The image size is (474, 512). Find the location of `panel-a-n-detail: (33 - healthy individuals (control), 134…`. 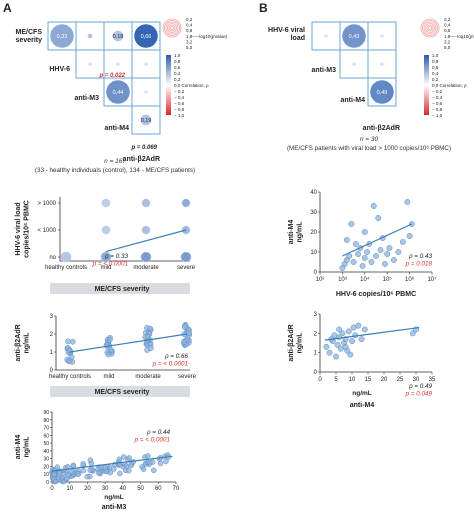

panel-a-n-detail: (33 - healthy individuals (control), 134… is located at coordinates (115, 170).